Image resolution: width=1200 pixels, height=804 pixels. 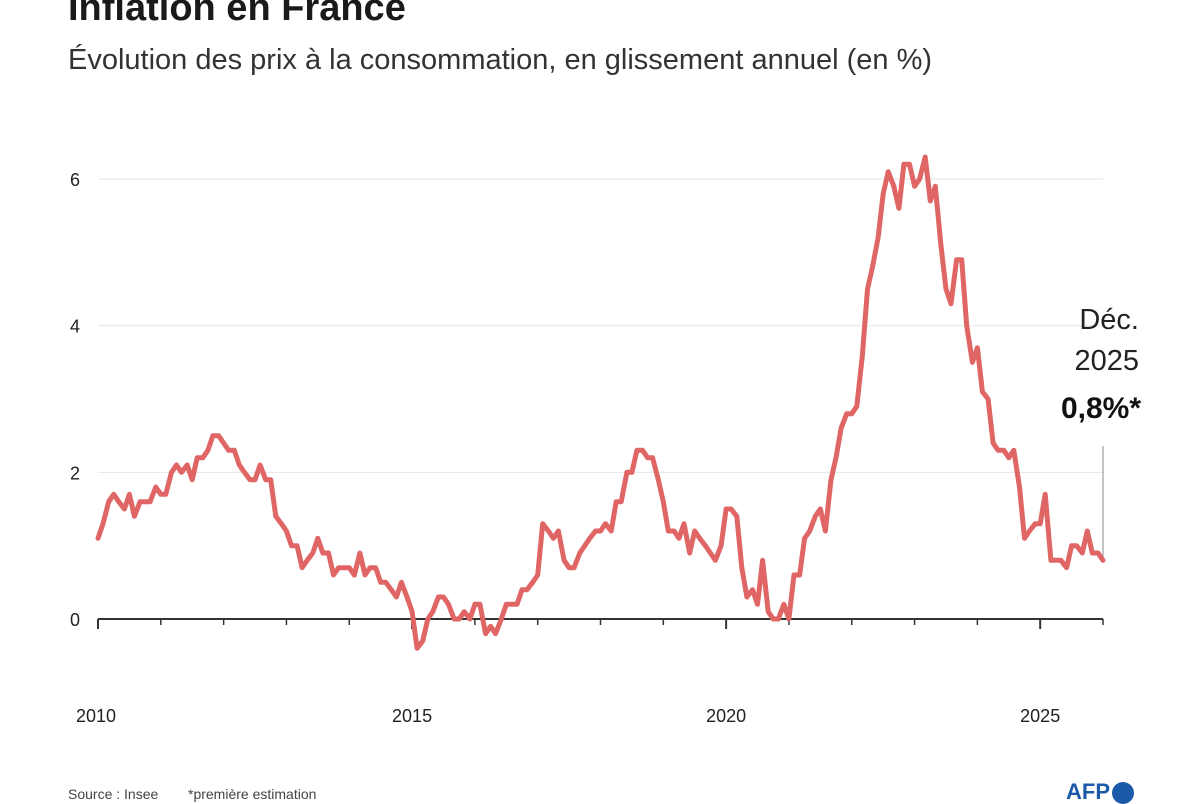 I want to click on x-tick-label: 2020, so click(x=726, y=716).